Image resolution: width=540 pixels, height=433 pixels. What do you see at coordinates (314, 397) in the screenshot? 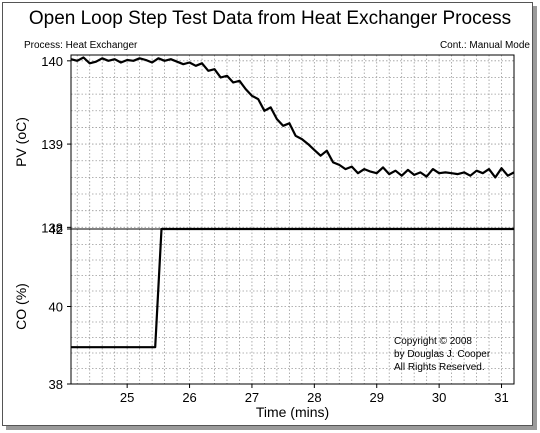
I see `x-tick-label: 28` at bounding box center [314, 397].